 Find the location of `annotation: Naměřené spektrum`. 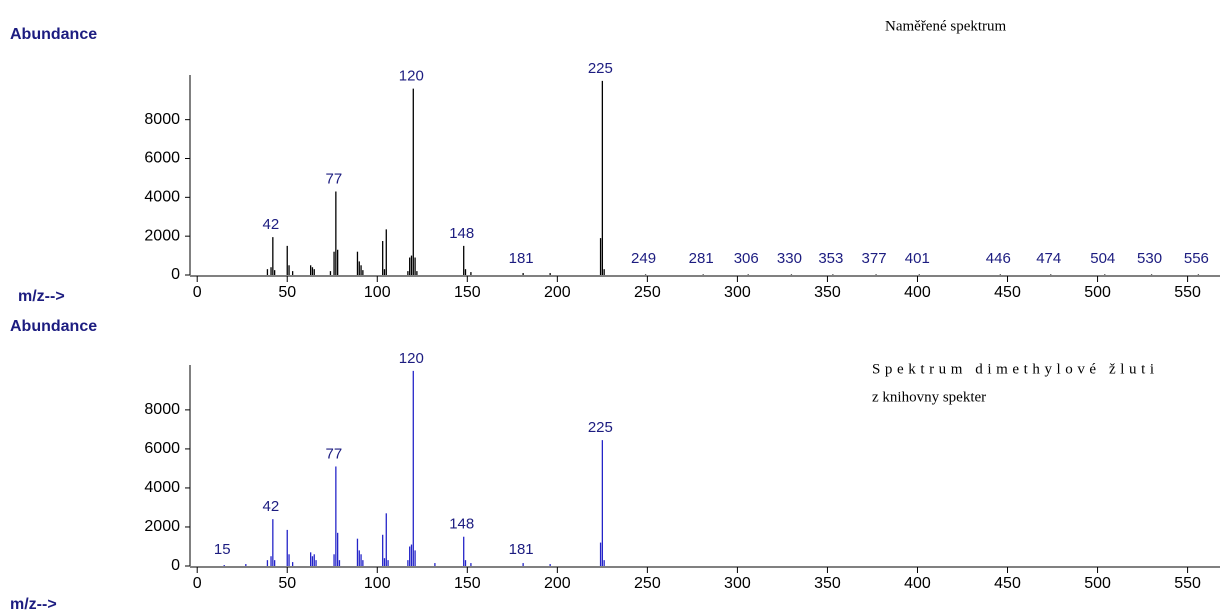

annotation: Naměřené spektrum is located at coordinates (946, 26).